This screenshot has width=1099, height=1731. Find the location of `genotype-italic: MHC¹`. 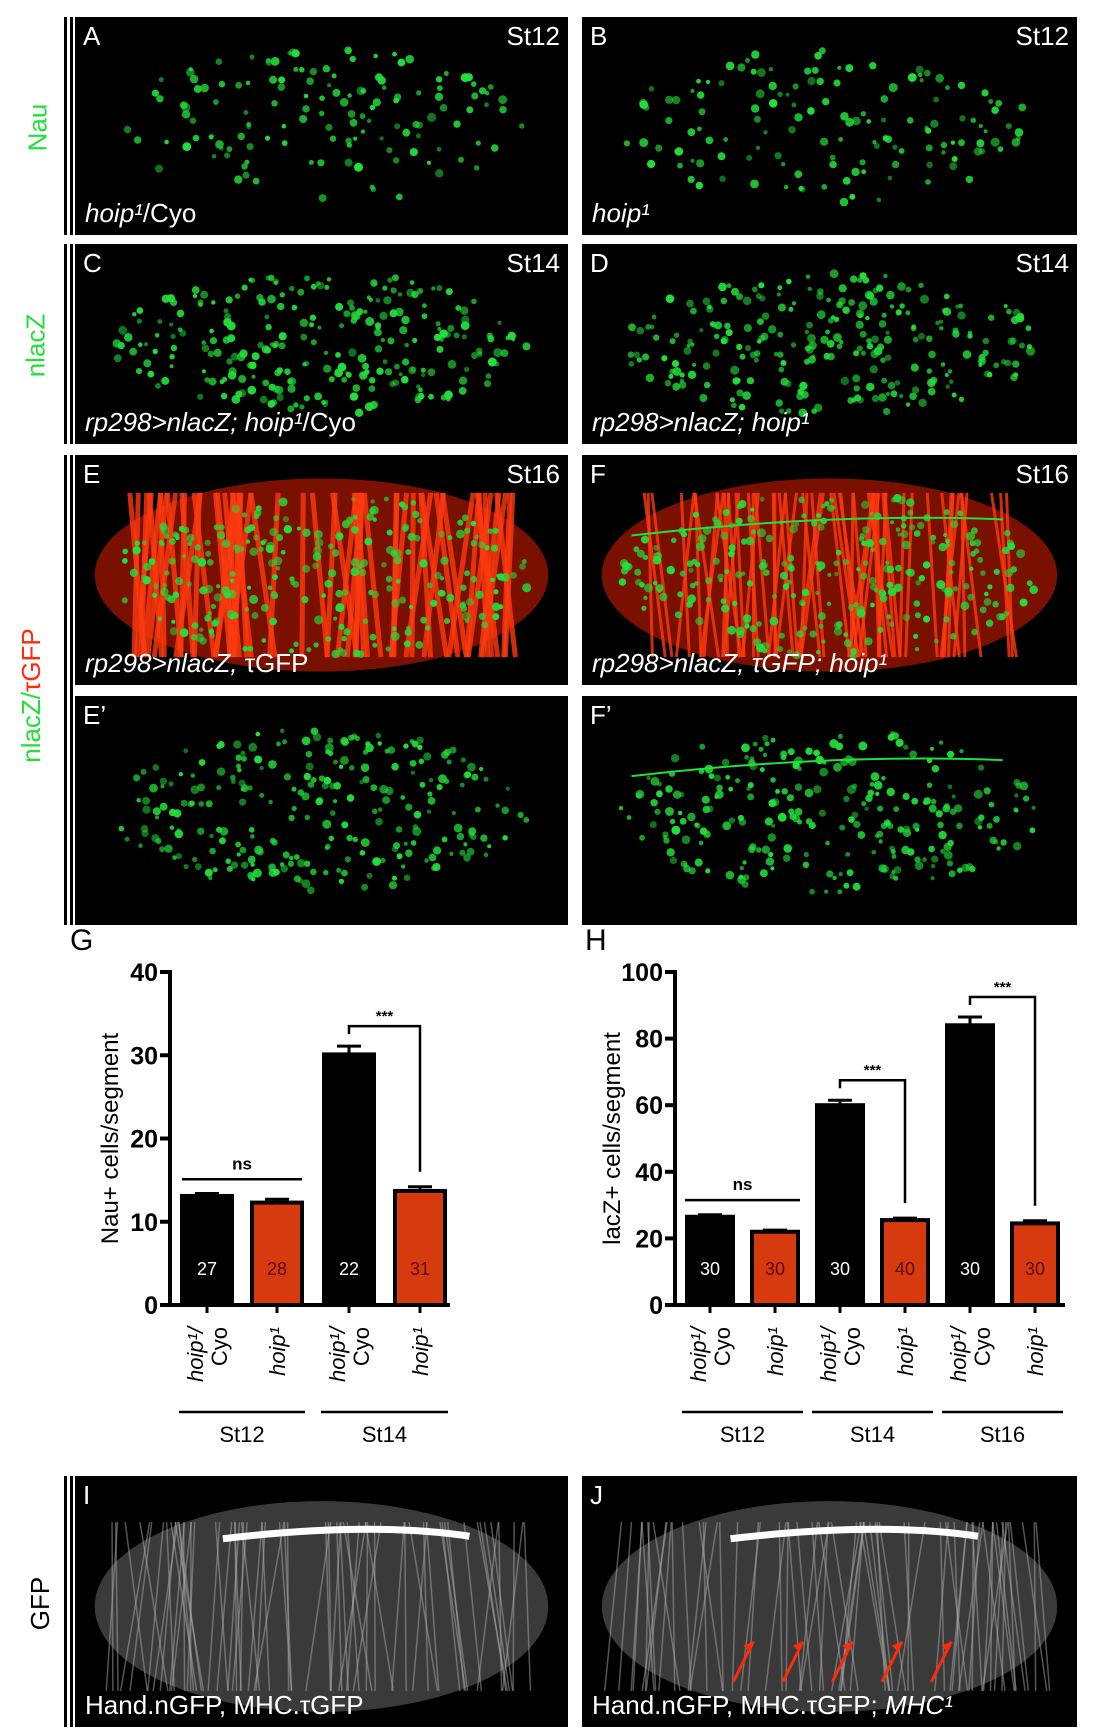

genotype-italic: MHC¹ is located at coordinates (918, 1705).